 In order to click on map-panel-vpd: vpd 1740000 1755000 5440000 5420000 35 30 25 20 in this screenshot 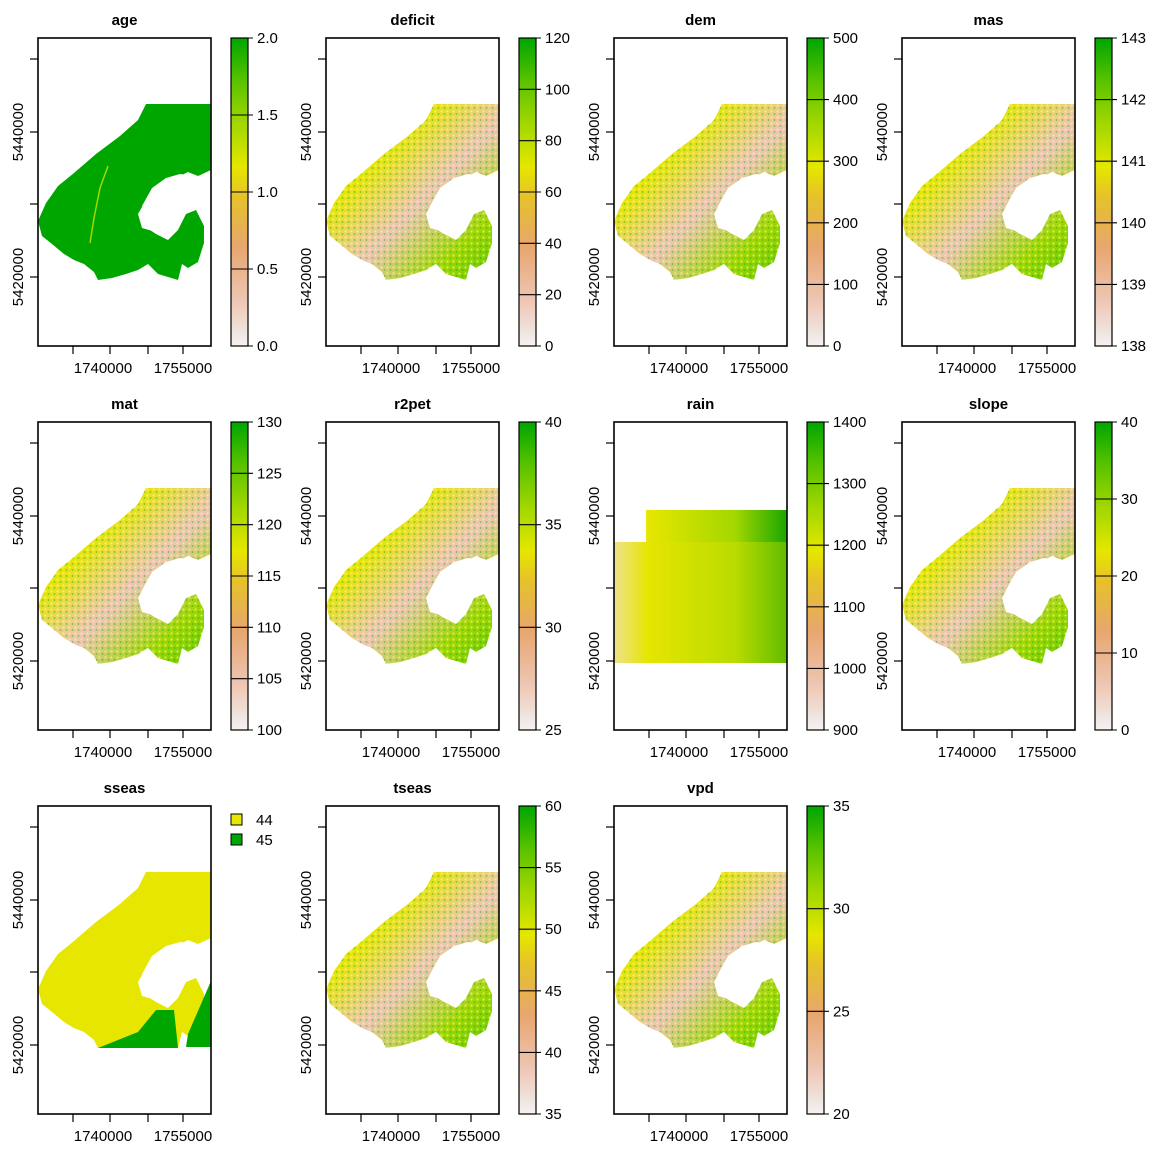, I will do `click(718, 962)`.